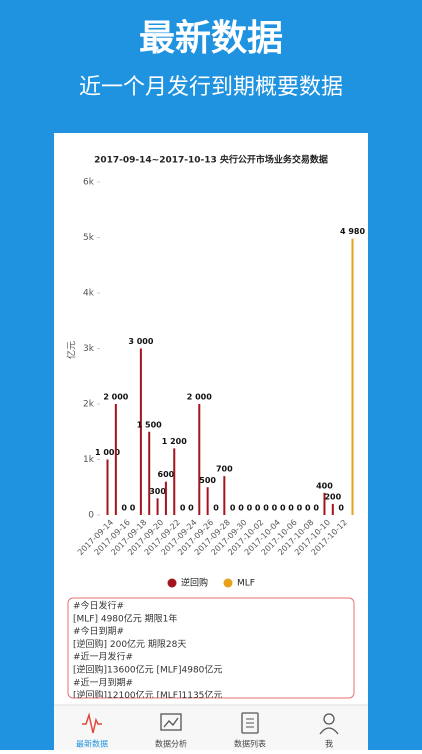 This screenshot has width=422, height=754. Describe the element at coordinates (98, 606) in the screenshot. I see `info-line: #今日发行#` at that location.